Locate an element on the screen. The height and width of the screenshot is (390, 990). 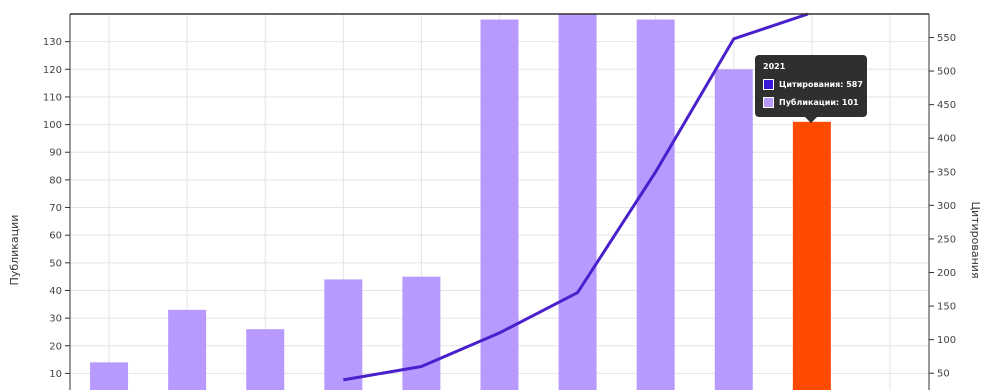
y-left-tick-label: 10 is located at coordinates (55, 374).